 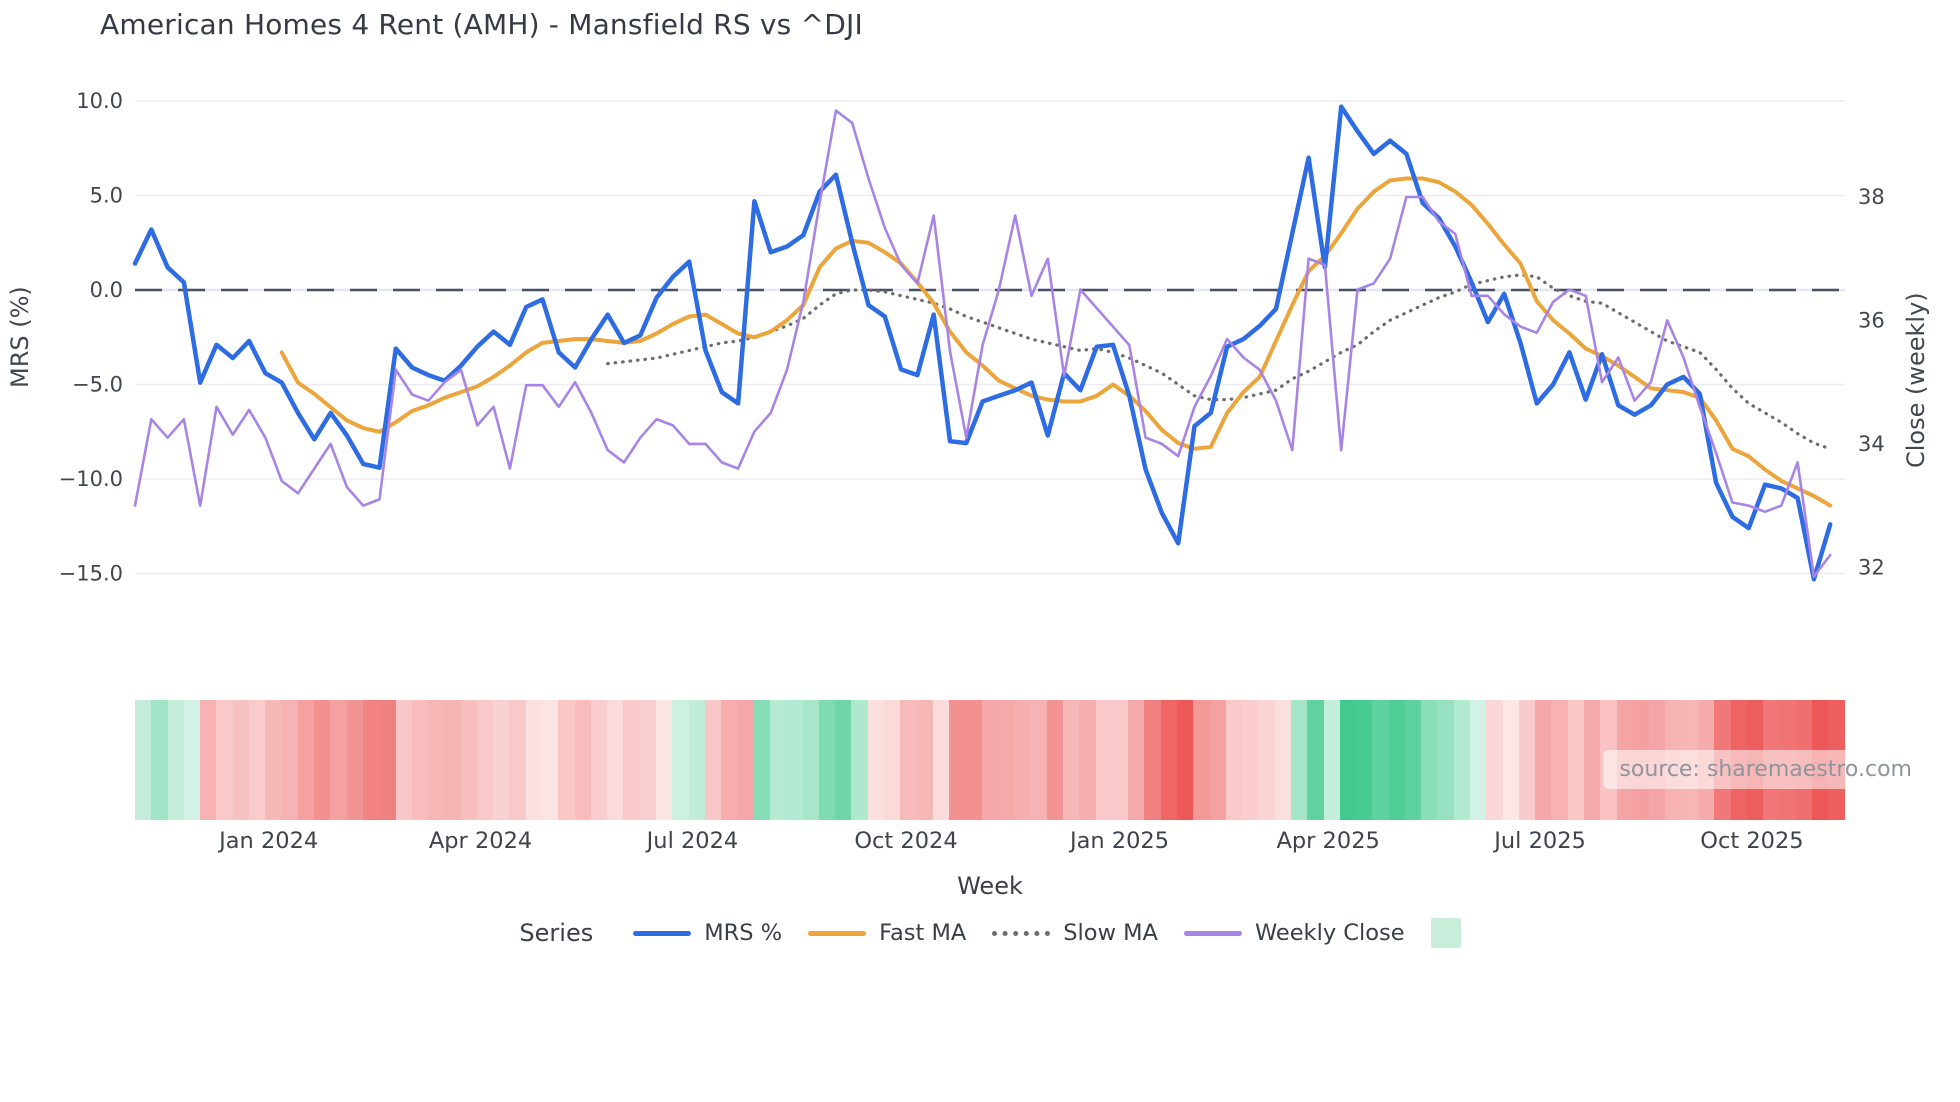 I want to click on mrs-line-swatch-icon, so click(x=662, y=933).